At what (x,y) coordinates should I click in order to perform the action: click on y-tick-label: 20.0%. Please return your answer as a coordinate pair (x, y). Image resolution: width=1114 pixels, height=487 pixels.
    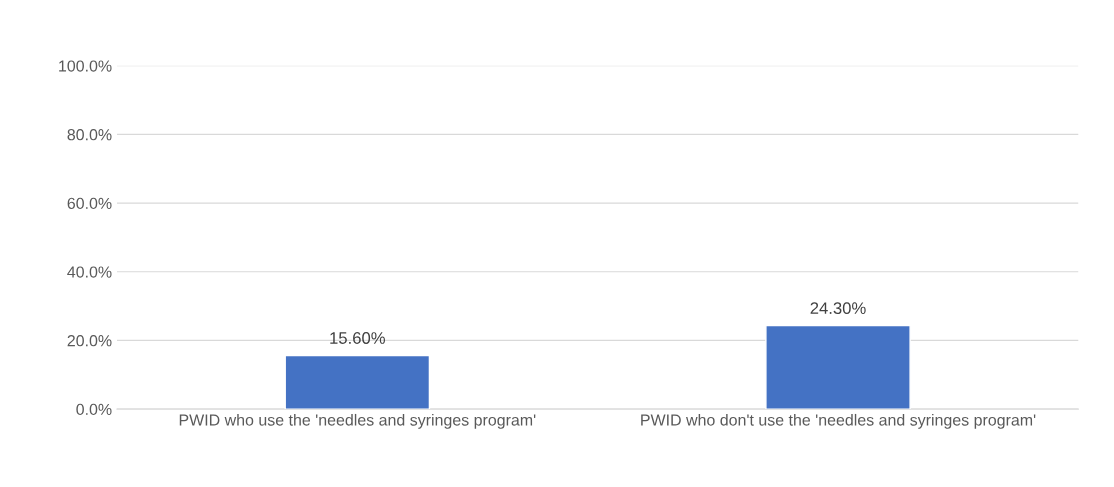
    Looking at the image, I should click on (89, 341).